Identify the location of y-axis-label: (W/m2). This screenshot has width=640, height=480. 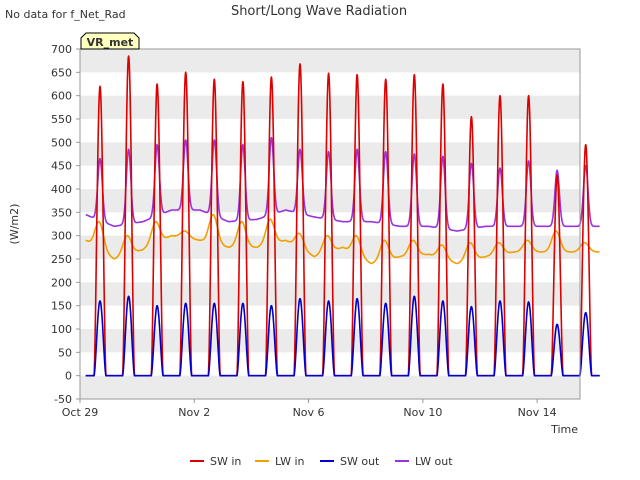
(14, 224).